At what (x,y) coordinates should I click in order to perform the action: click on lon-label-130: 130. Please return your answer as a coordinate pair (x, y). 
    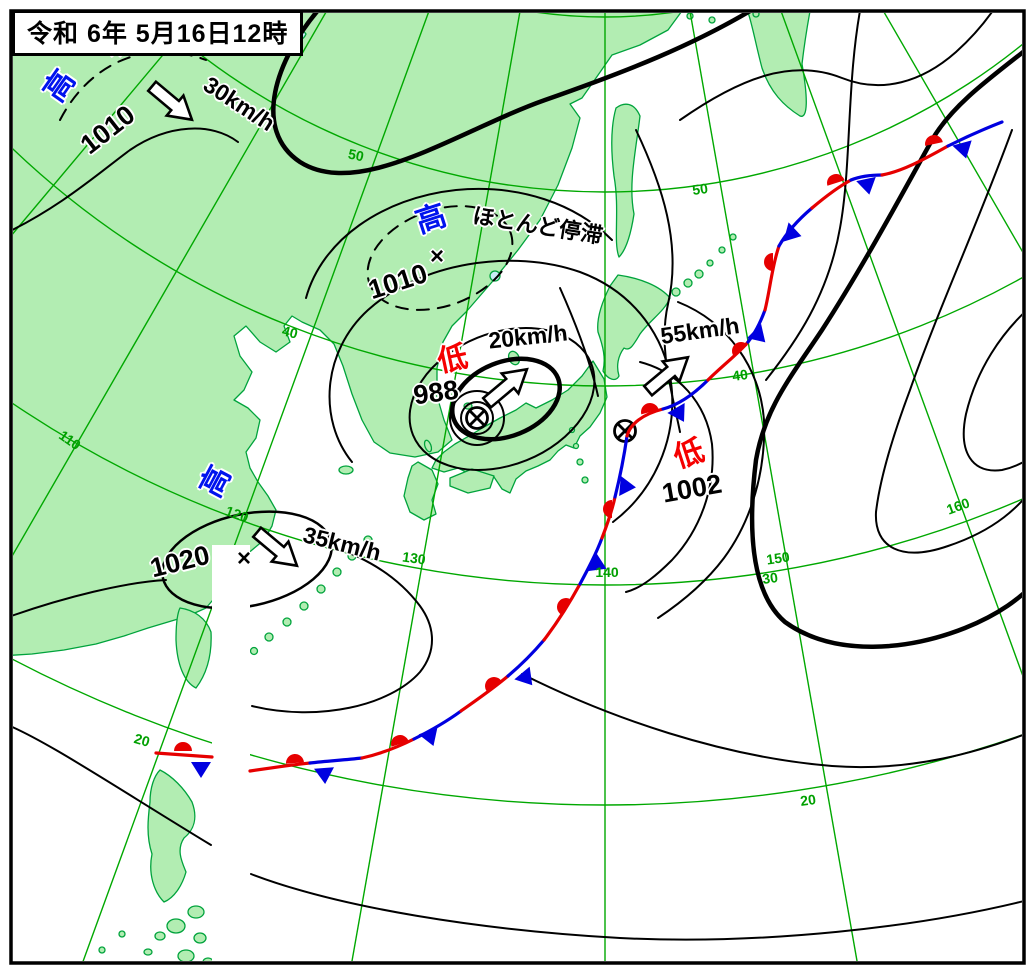
    Looking at the image, I should click on (414, 558).